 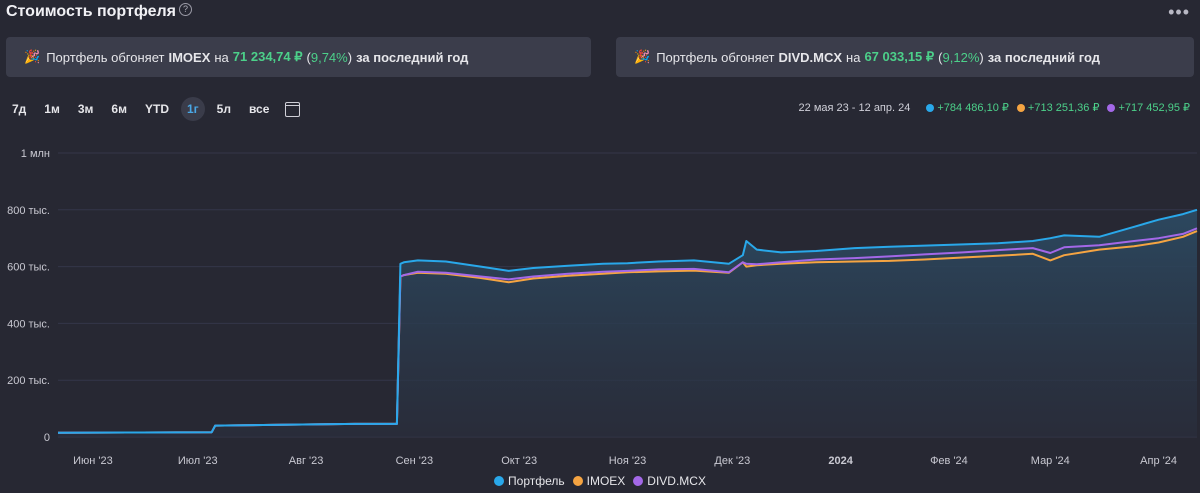 What do you see at coordinates (306, 461) in the screenshot?
I see `x-tick-label: Авг '23` at bounding box center [306, 461].